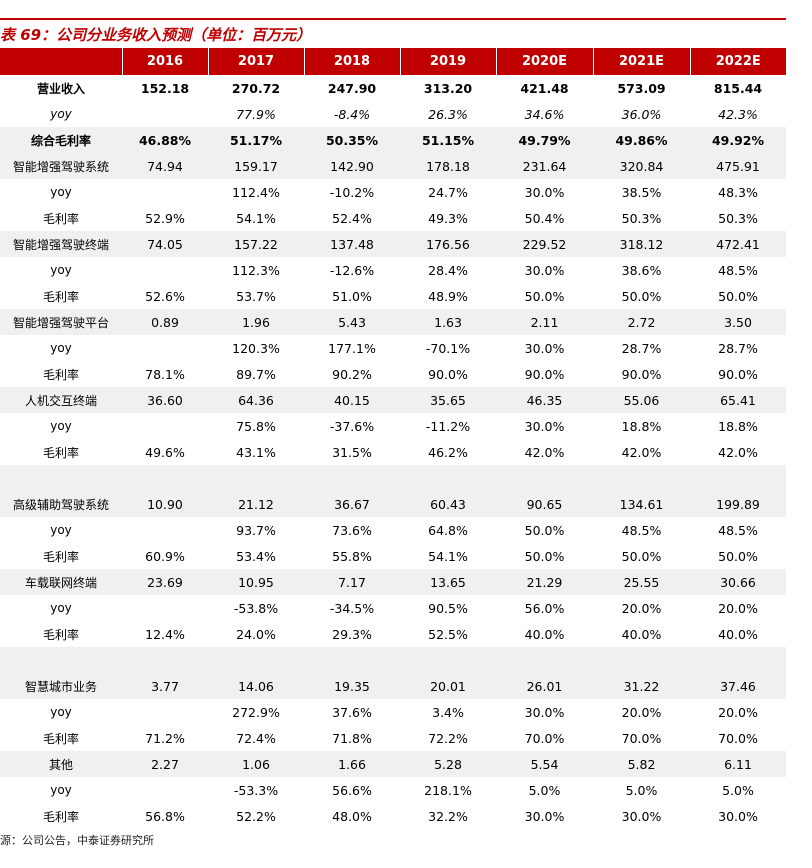 The width and height of the screenshot is (812, 868). I want to click on header-cell: 2019, so click(447, 61).